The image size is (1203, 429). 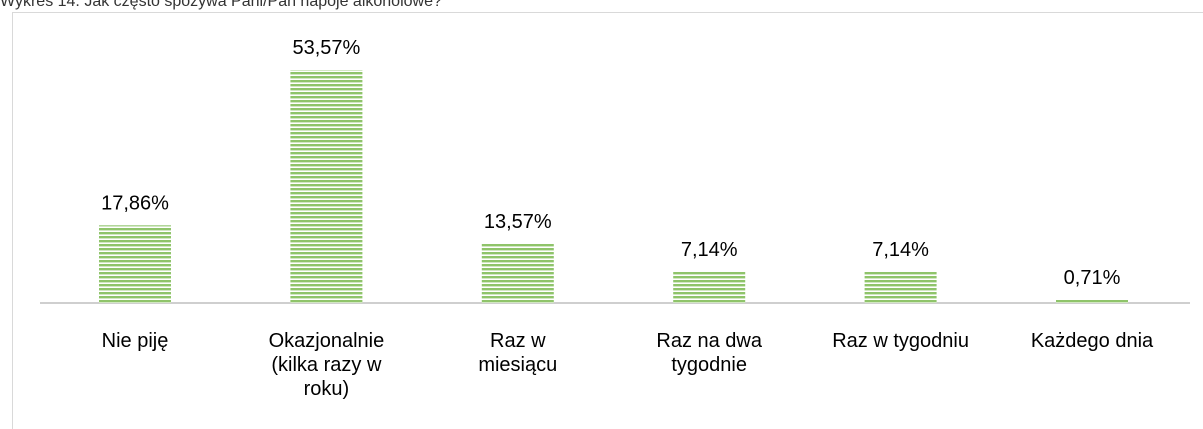 What do you see at coordinates (1092, 341) in the screenshot?
I see `x-tick-label: Każdego dnia` at bounding box center [1092, 341].